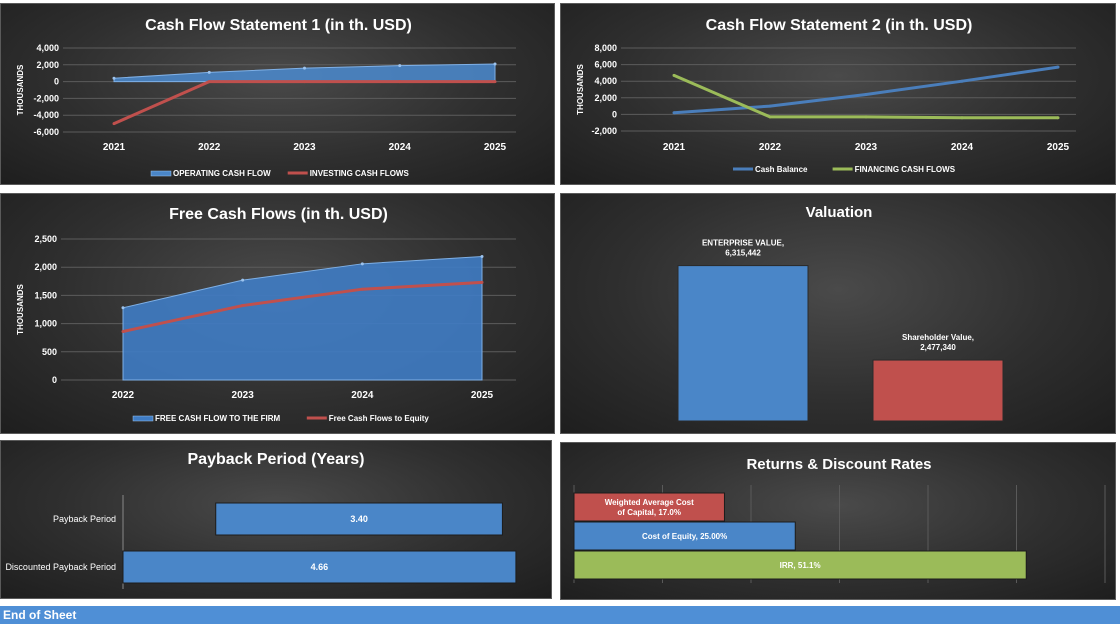 This screenshot has width=1120, height=624. What do you see at coordinates (45, 324) in the screenshot?
I see `y-tick-label: 1,000` at bounding box center [45, 324].